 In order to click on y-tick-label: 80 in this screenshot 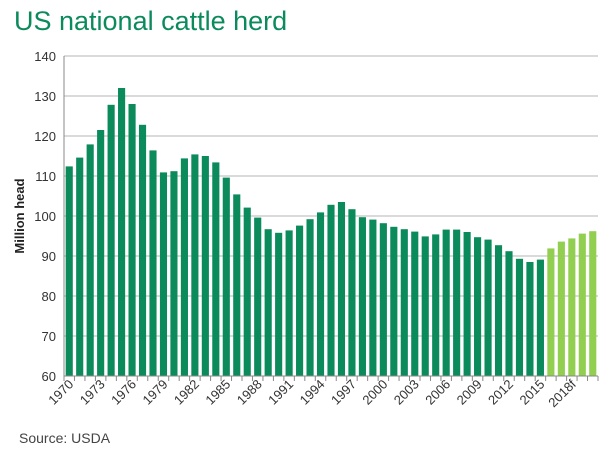, I will do `click(49, 296)`.